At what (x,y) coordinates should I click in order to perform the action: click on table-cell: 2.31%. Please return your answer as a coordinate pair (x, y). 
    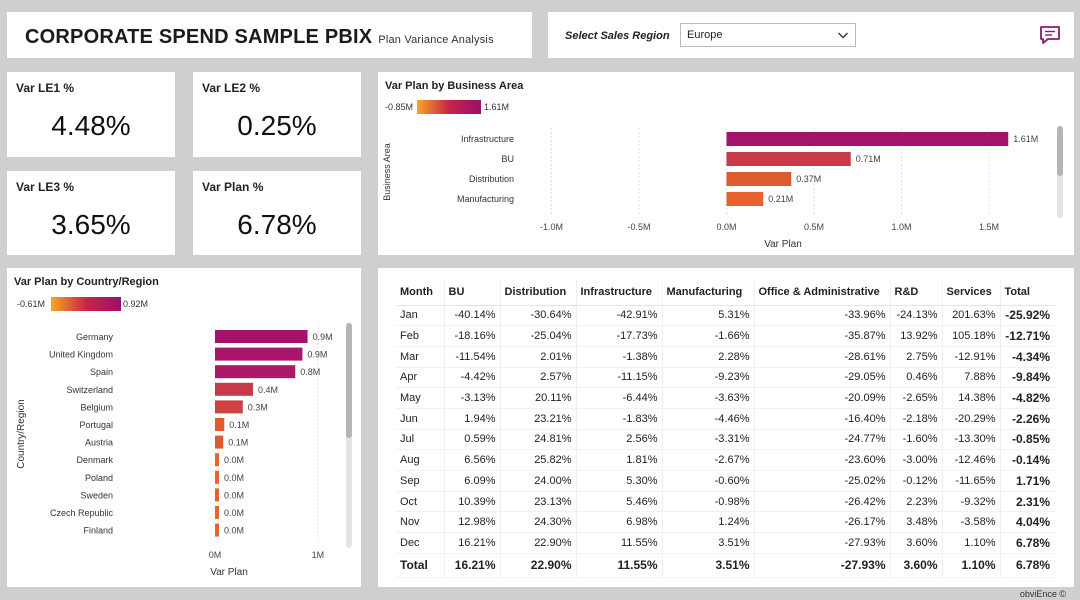
    Looking at the image, I should click on (1026, 502).